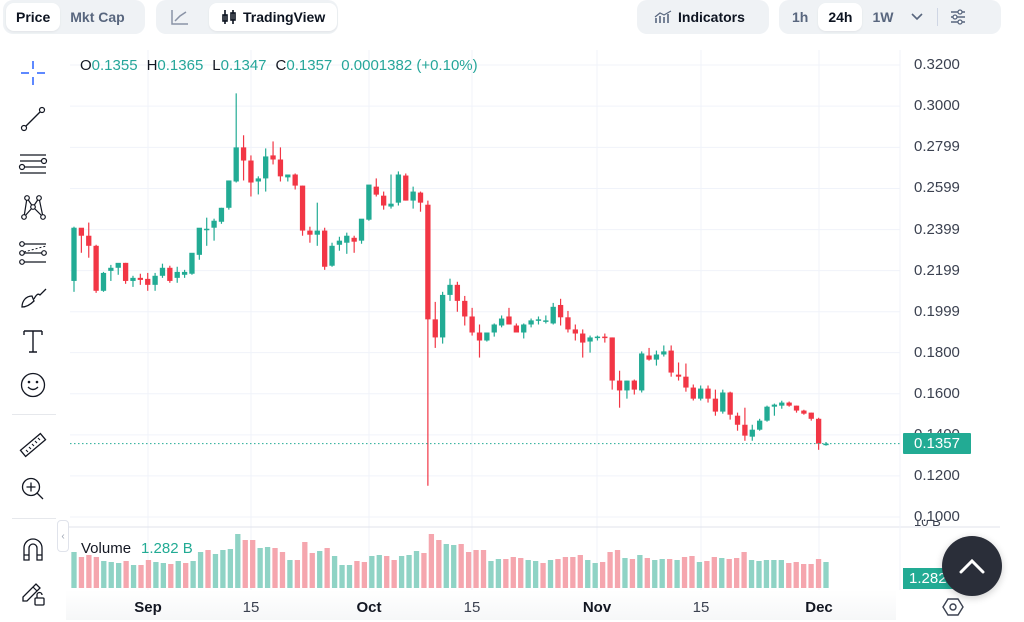 Image resolution: width=1024 pixels, height=622 pixels. I want to click on time-tick: Oct, so click(369, 607).